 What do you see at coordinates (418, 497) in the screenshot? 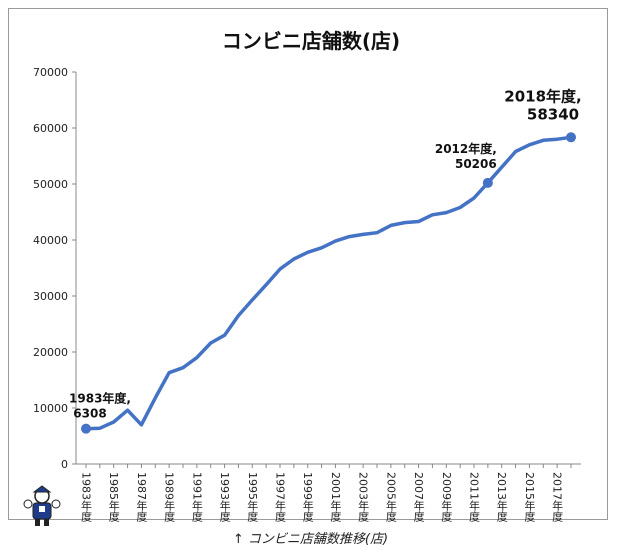
I see `x-tick-label: 2007年度` at bounding box center [418, 497].